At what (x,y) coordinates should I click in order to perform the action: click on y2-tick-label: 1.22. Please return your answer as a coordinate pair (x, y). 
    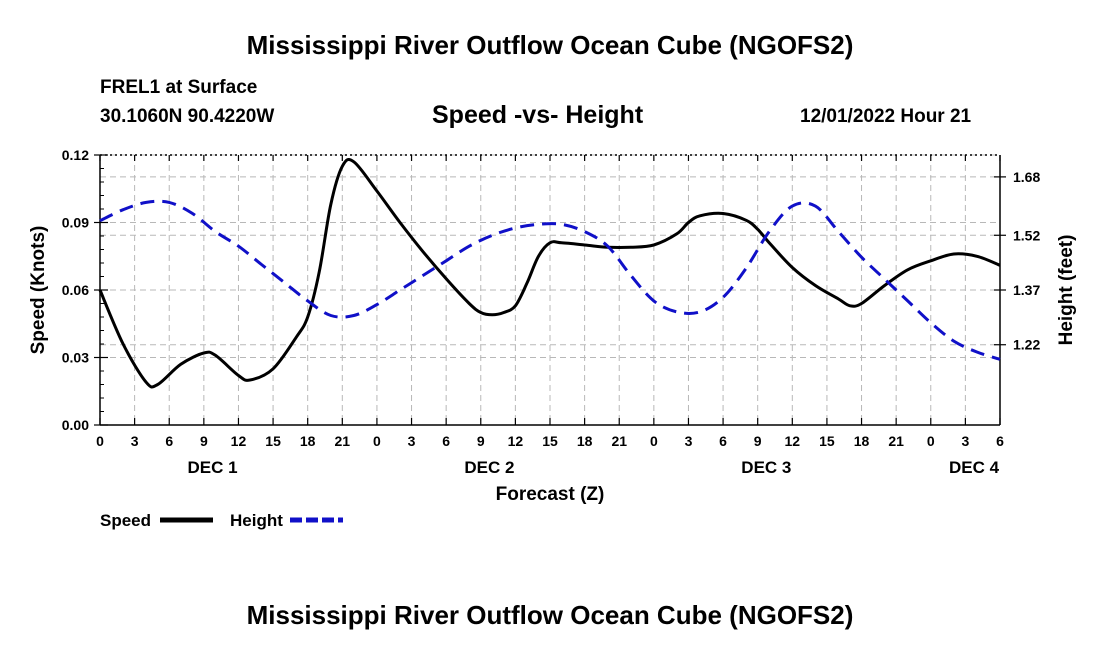
    Looking at the image, I should click on (1026, 345).